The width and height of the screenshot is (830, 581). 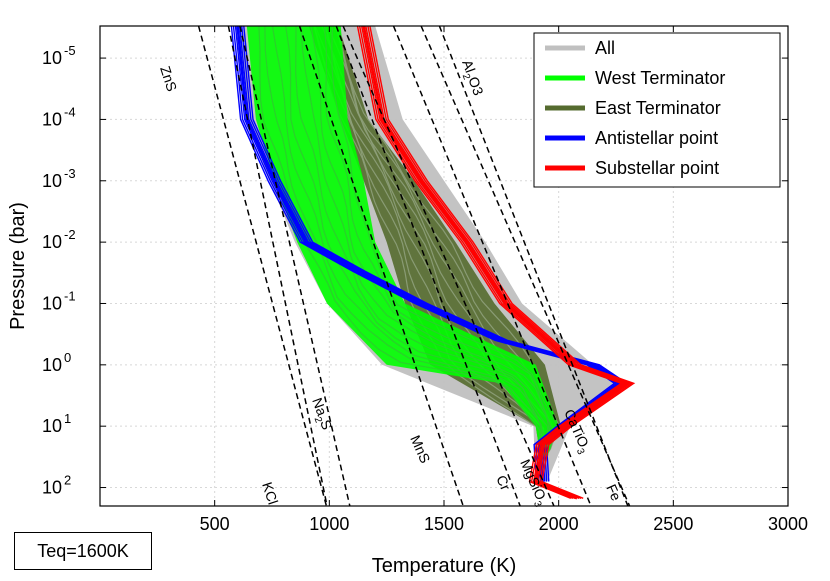 I want to click on y-tick-exponent: 2, so click(x=67, y=480).